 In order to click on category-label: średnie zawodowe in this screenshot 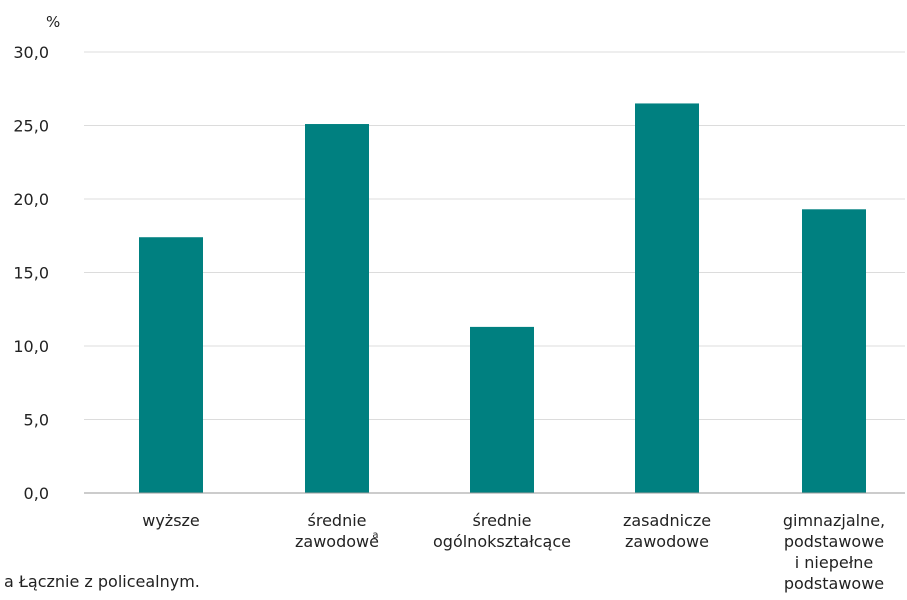, I will do `click(337, 531)`.